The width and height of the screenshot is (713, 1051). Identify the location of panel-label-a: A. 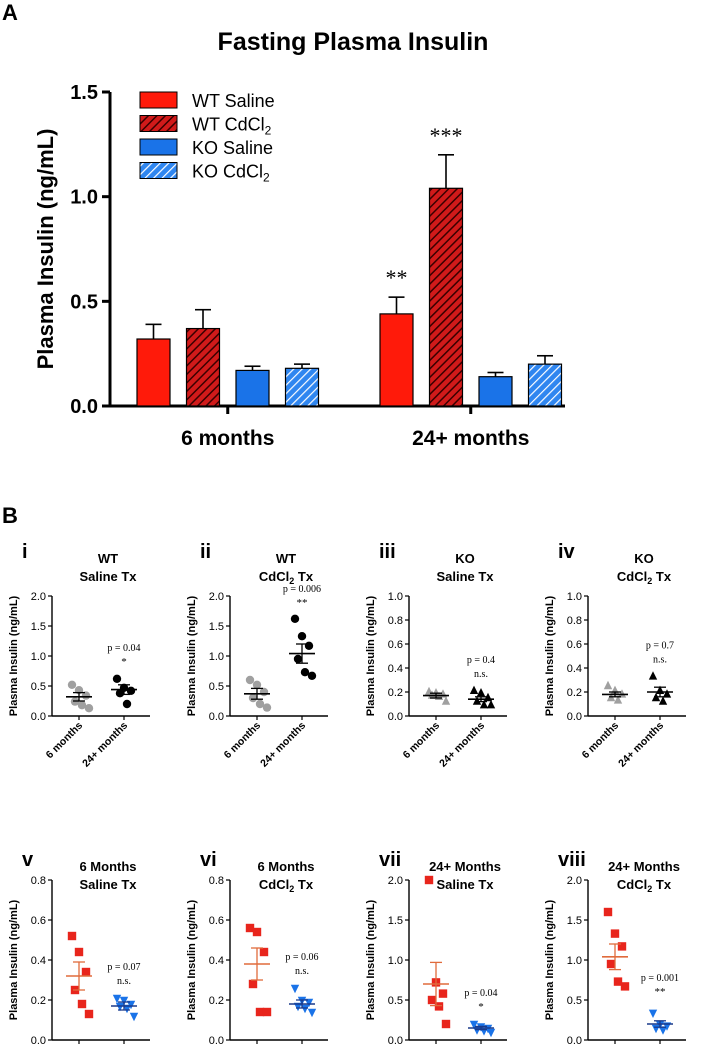
(10, 12).